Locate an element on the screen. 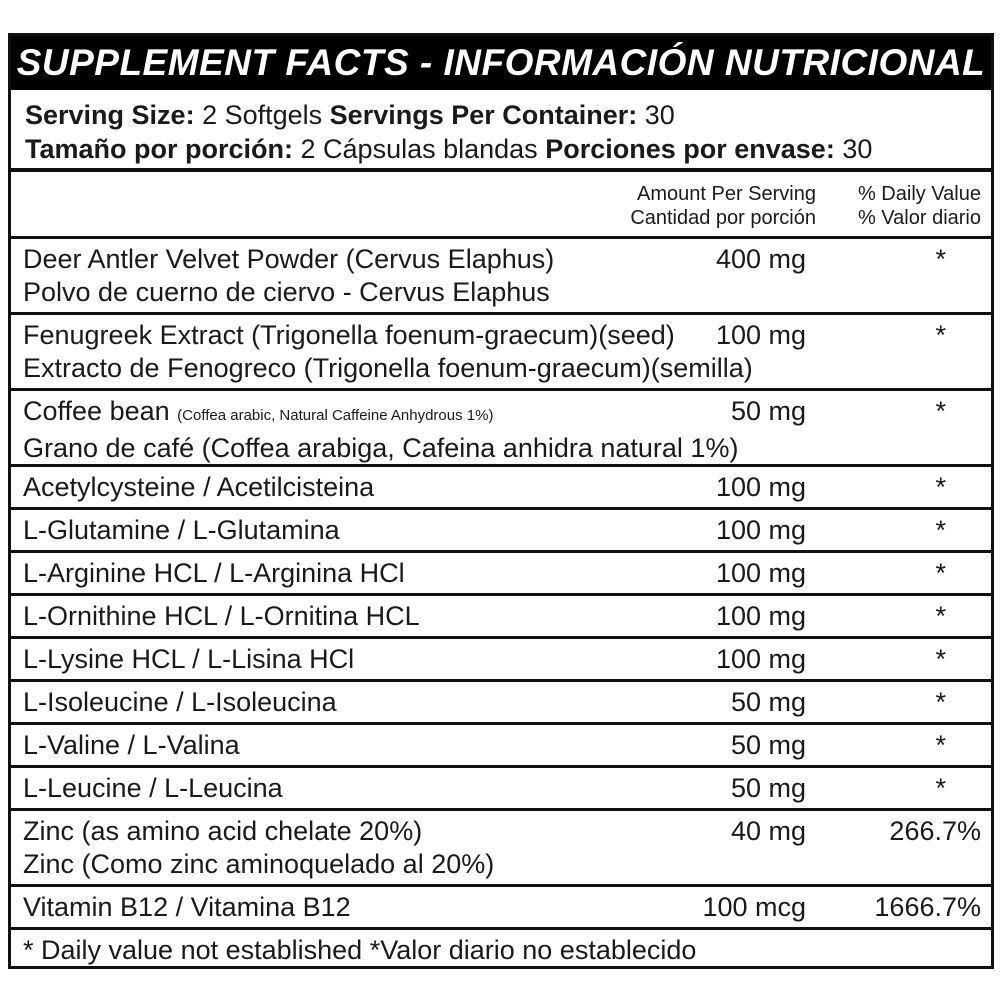 The image size is (1000, 1000). ingredient-name-text: L-Ornithine HCL / L-Ornitina HCL is located at coordinates (221, 616).